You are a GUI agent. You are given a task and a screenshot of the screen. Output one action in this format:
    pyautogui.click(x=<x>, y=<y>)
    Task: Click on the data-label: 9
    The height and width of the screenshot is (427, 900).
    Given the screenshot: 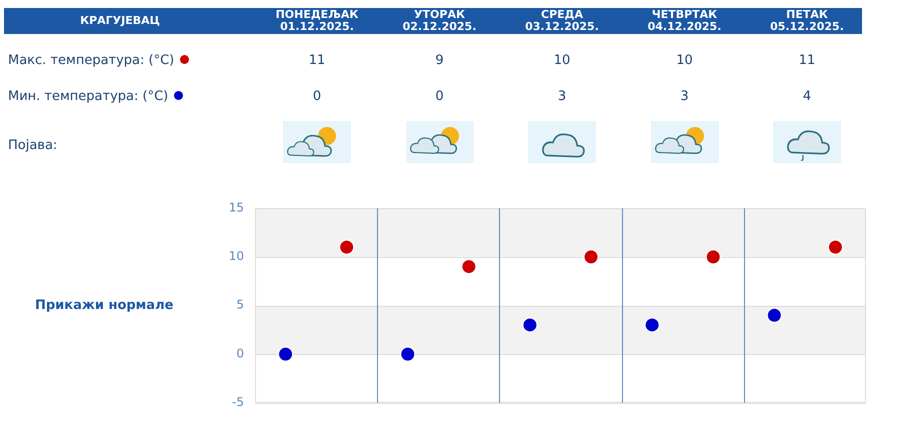 What is the action you would take?
    pyautogui.click(x=439, y=60)
    